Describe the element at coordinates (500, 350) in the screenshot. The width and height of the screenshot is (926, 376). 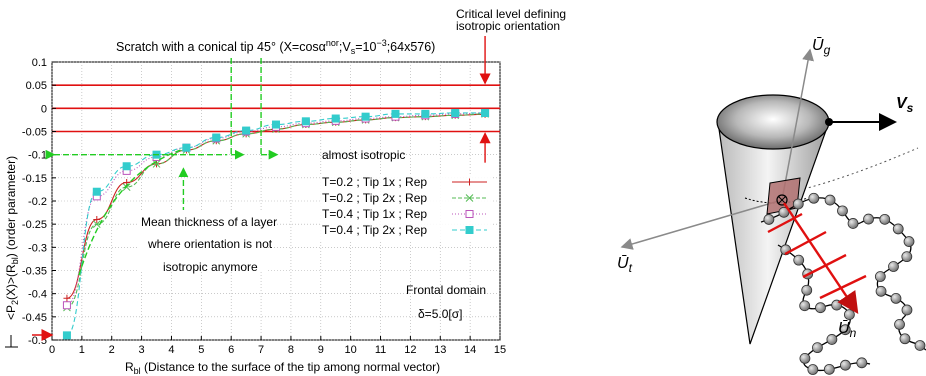
I see `x-tick-label: 15` at that location.